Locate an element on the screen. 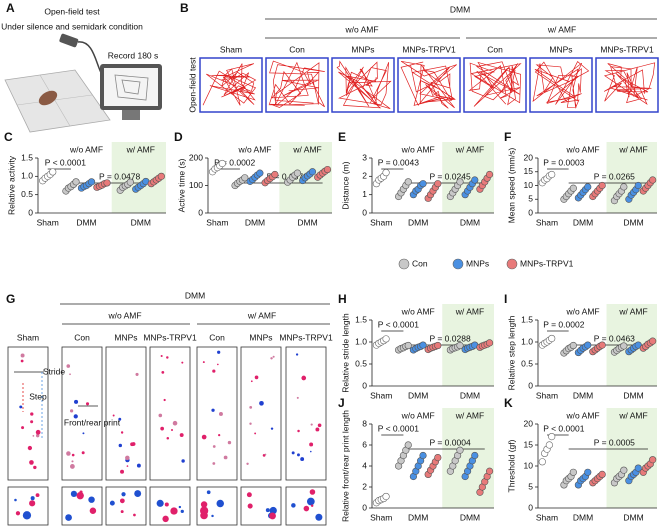 Image resolution: width=660 pixels, height=529 pixels. monitor-screen is located at coordinates (131, 87).